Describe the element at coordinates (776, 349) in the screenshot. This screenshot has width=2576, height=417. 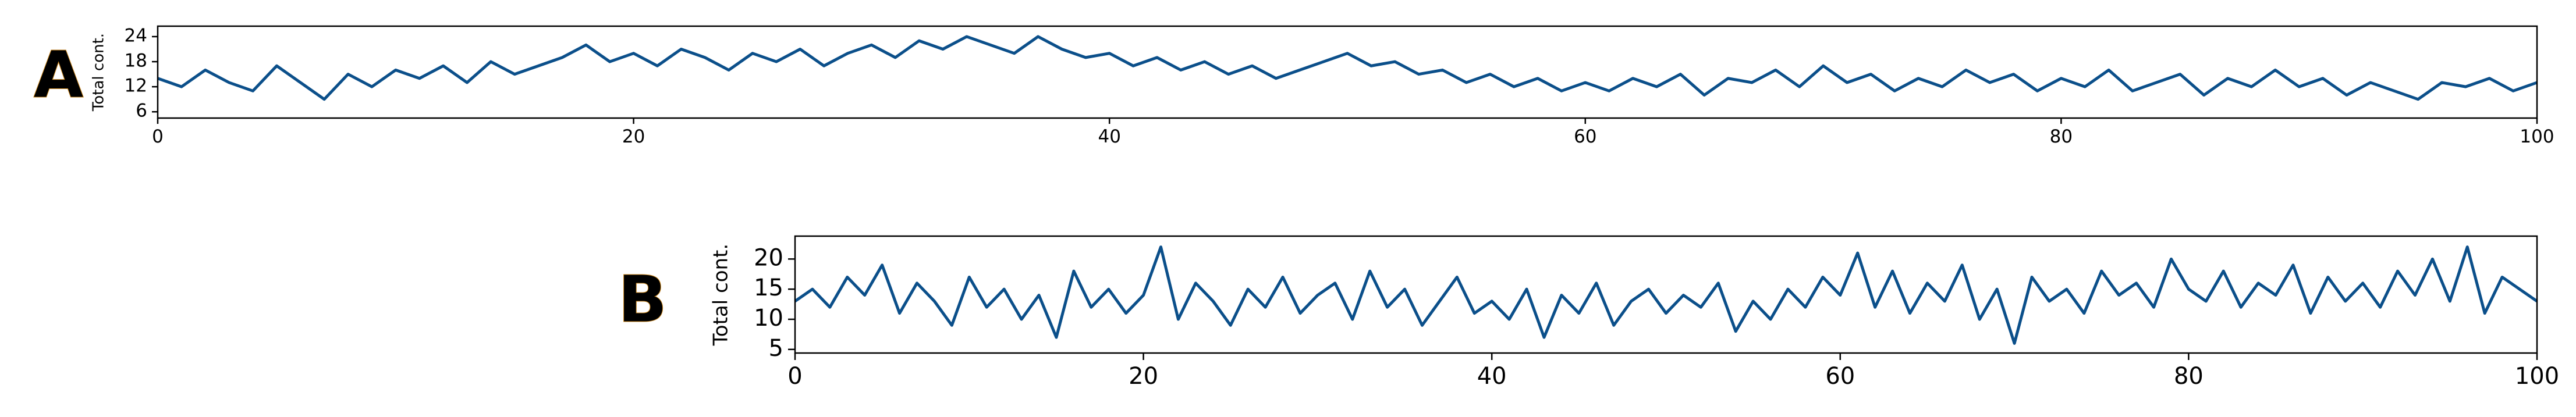
I see `y-tick-label: 5` at that location.